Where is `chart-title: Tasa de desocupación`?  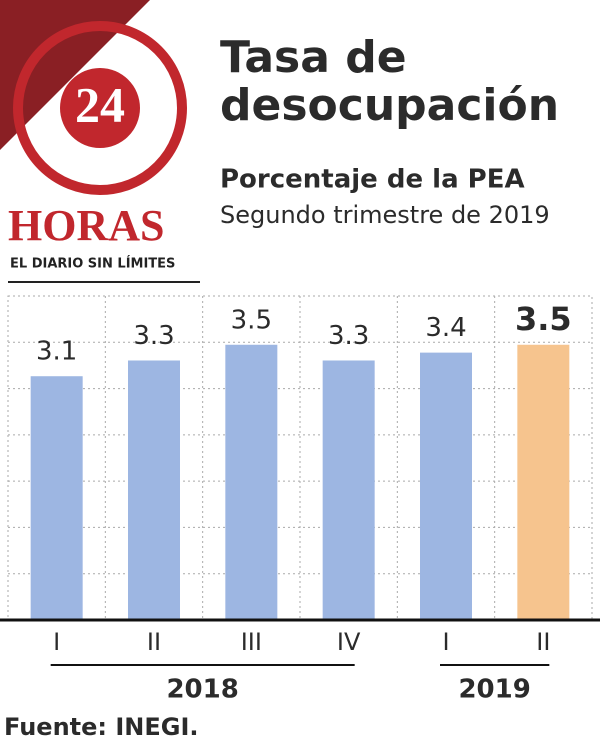 chart-title: Tasa de desocupación is located at coordinates (390, 81).